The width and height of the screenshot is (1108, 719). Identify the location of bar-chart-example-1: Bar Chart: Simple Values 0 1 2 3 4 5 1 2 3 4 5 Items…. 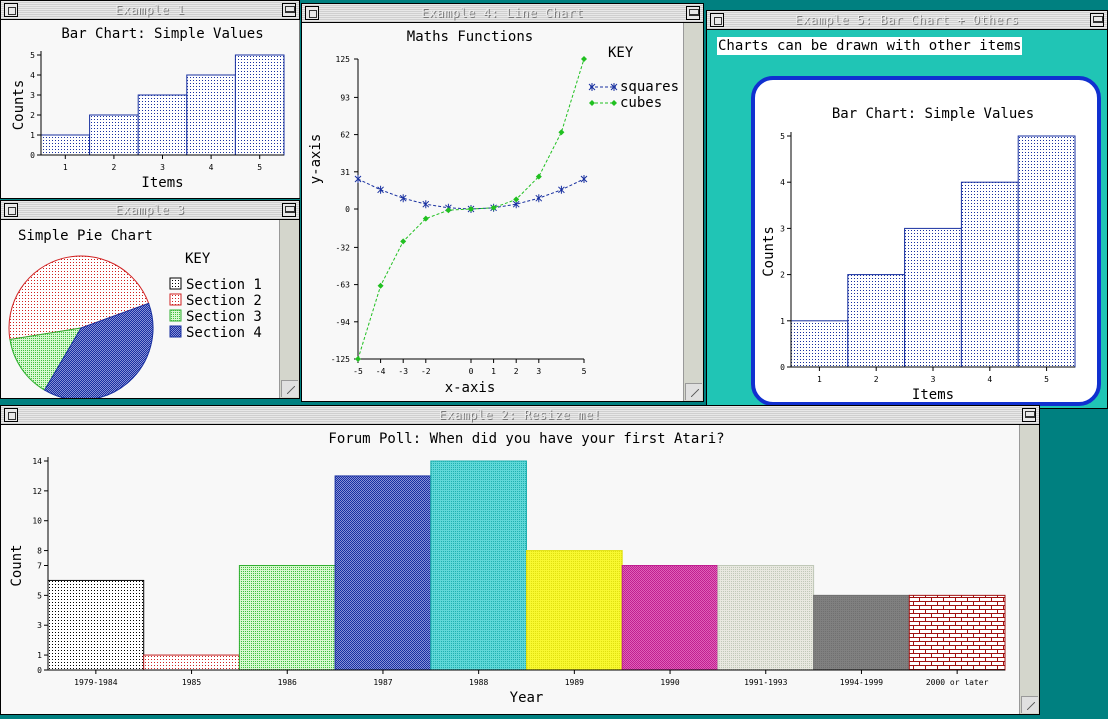
(148, 108).